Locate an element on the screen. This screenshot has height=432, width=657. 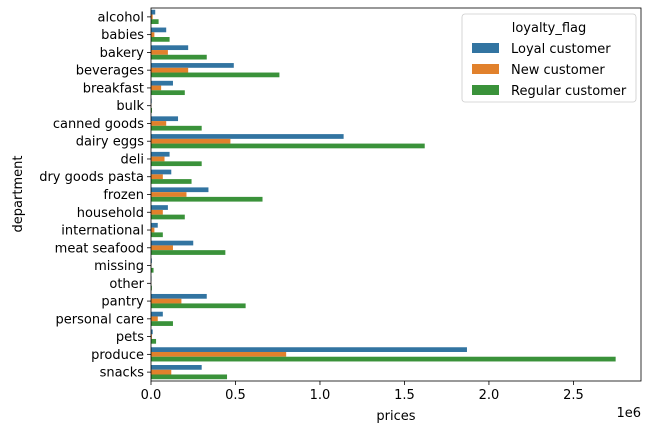
y-tick-label: missing is located at coordinates (119, 266).